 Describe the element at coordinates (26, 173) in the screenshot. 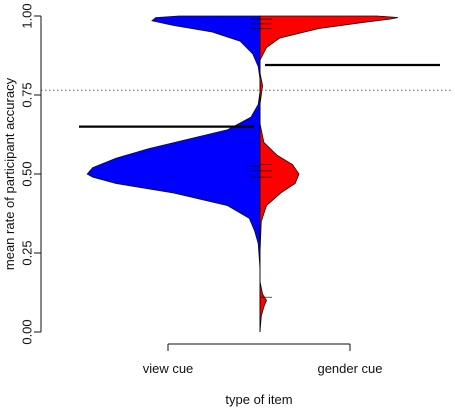

I see `y-tick-label: 0.50` at that location.